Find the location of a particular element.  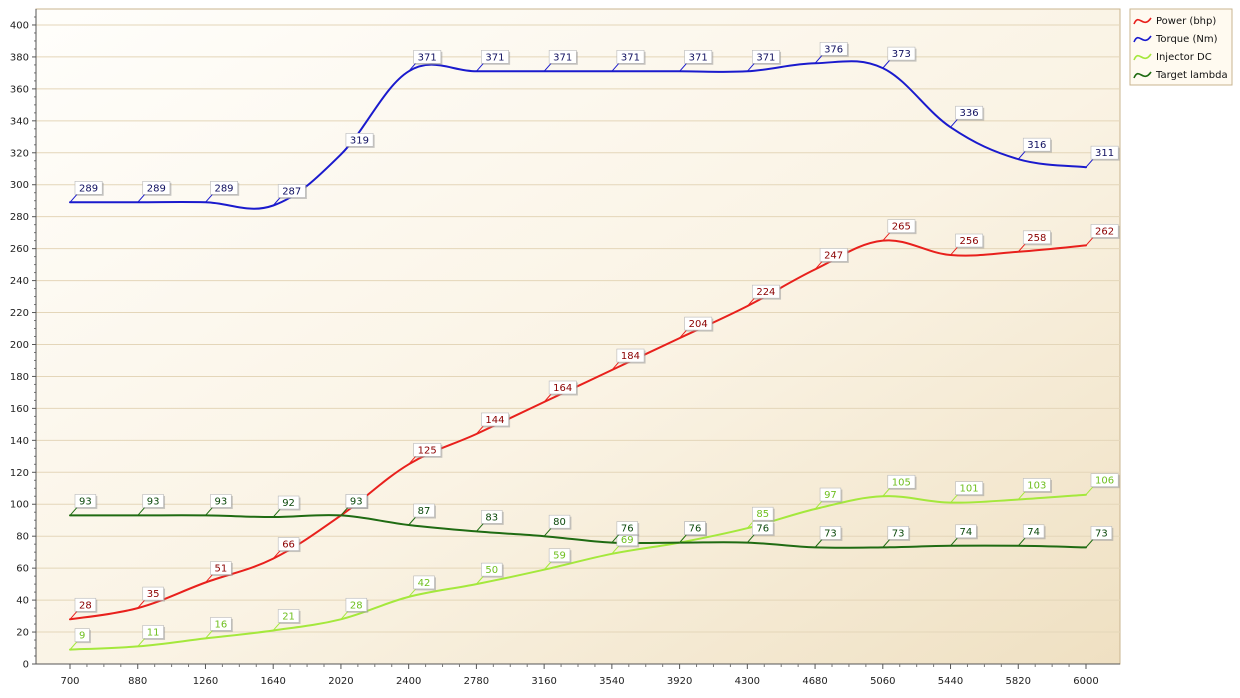

data-label-text: 73 is located at coordinates (1101, 533).